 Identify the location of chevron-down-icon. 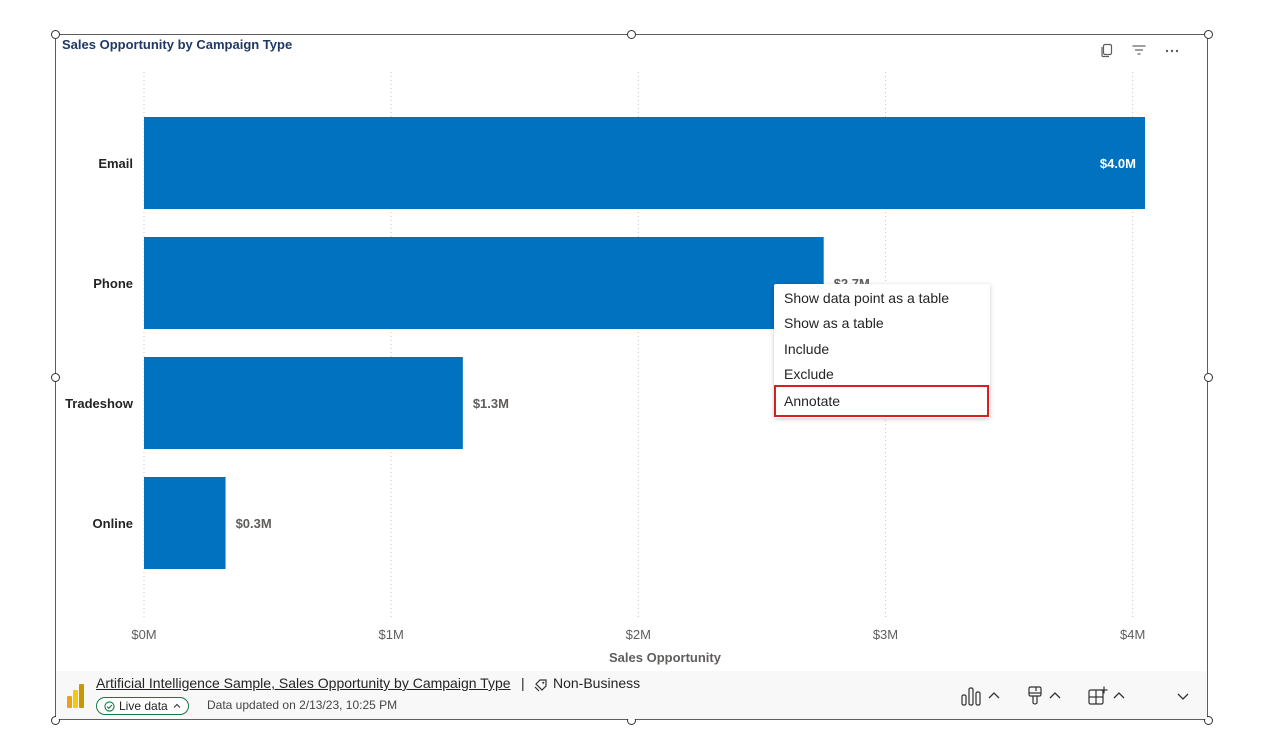
(1183, 696).